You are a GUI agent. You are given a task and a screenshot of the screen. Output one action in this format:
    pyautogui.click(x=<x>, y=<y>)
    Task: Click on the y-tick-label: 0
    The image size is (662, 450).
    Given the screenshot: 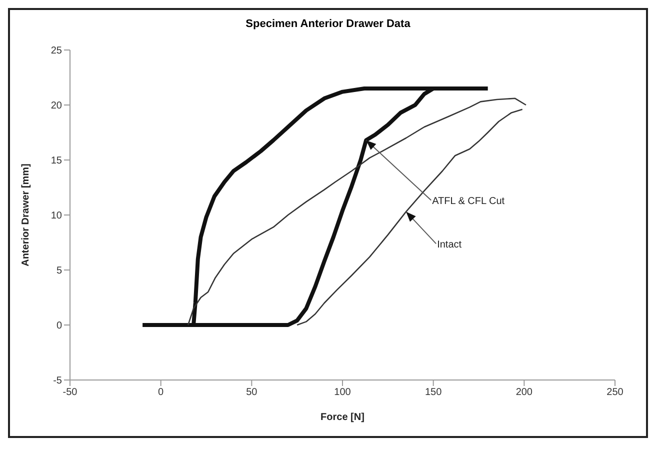 What is the action you would take?
    pyautogui.click(x=59, y=326)
    